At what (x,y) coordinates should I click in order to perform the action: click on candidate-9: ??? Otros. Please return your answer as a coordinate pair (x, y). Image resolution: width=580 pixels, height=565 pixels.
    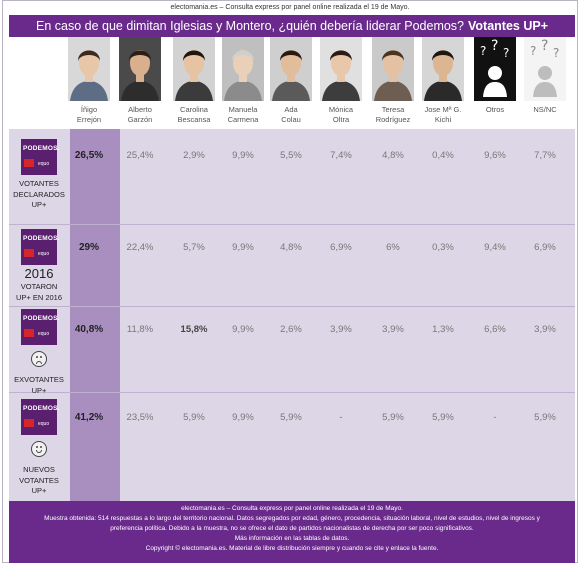
    Looking at the image, I should click on (495, 83).